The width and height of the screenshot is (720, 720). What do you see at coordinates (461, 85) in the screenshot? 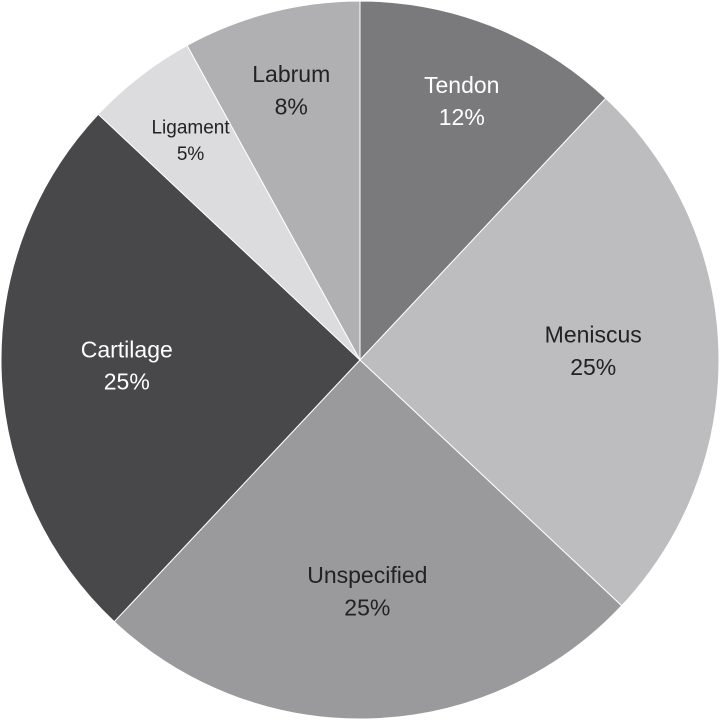
I see `slice-label: Tendon` at bounding box center [461, 85].